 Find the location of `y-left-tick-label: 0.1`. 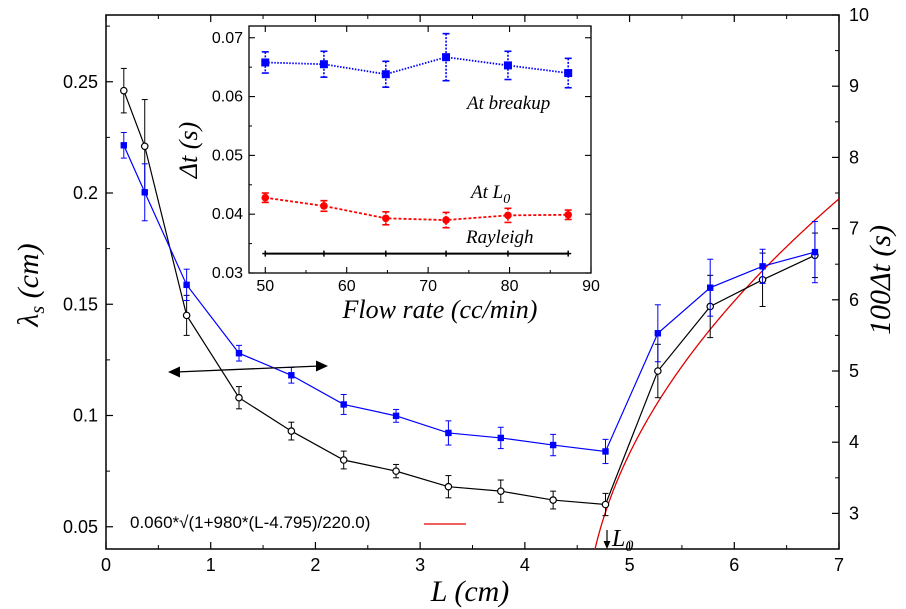

y-left-tick-label: 0.1 is located at coordinates (85, 416).